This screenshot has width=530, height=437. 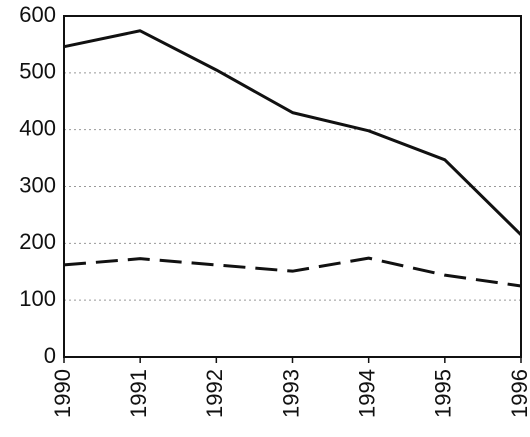 I want to click on x-tick-label: 1993, so click(x=290, y=393).